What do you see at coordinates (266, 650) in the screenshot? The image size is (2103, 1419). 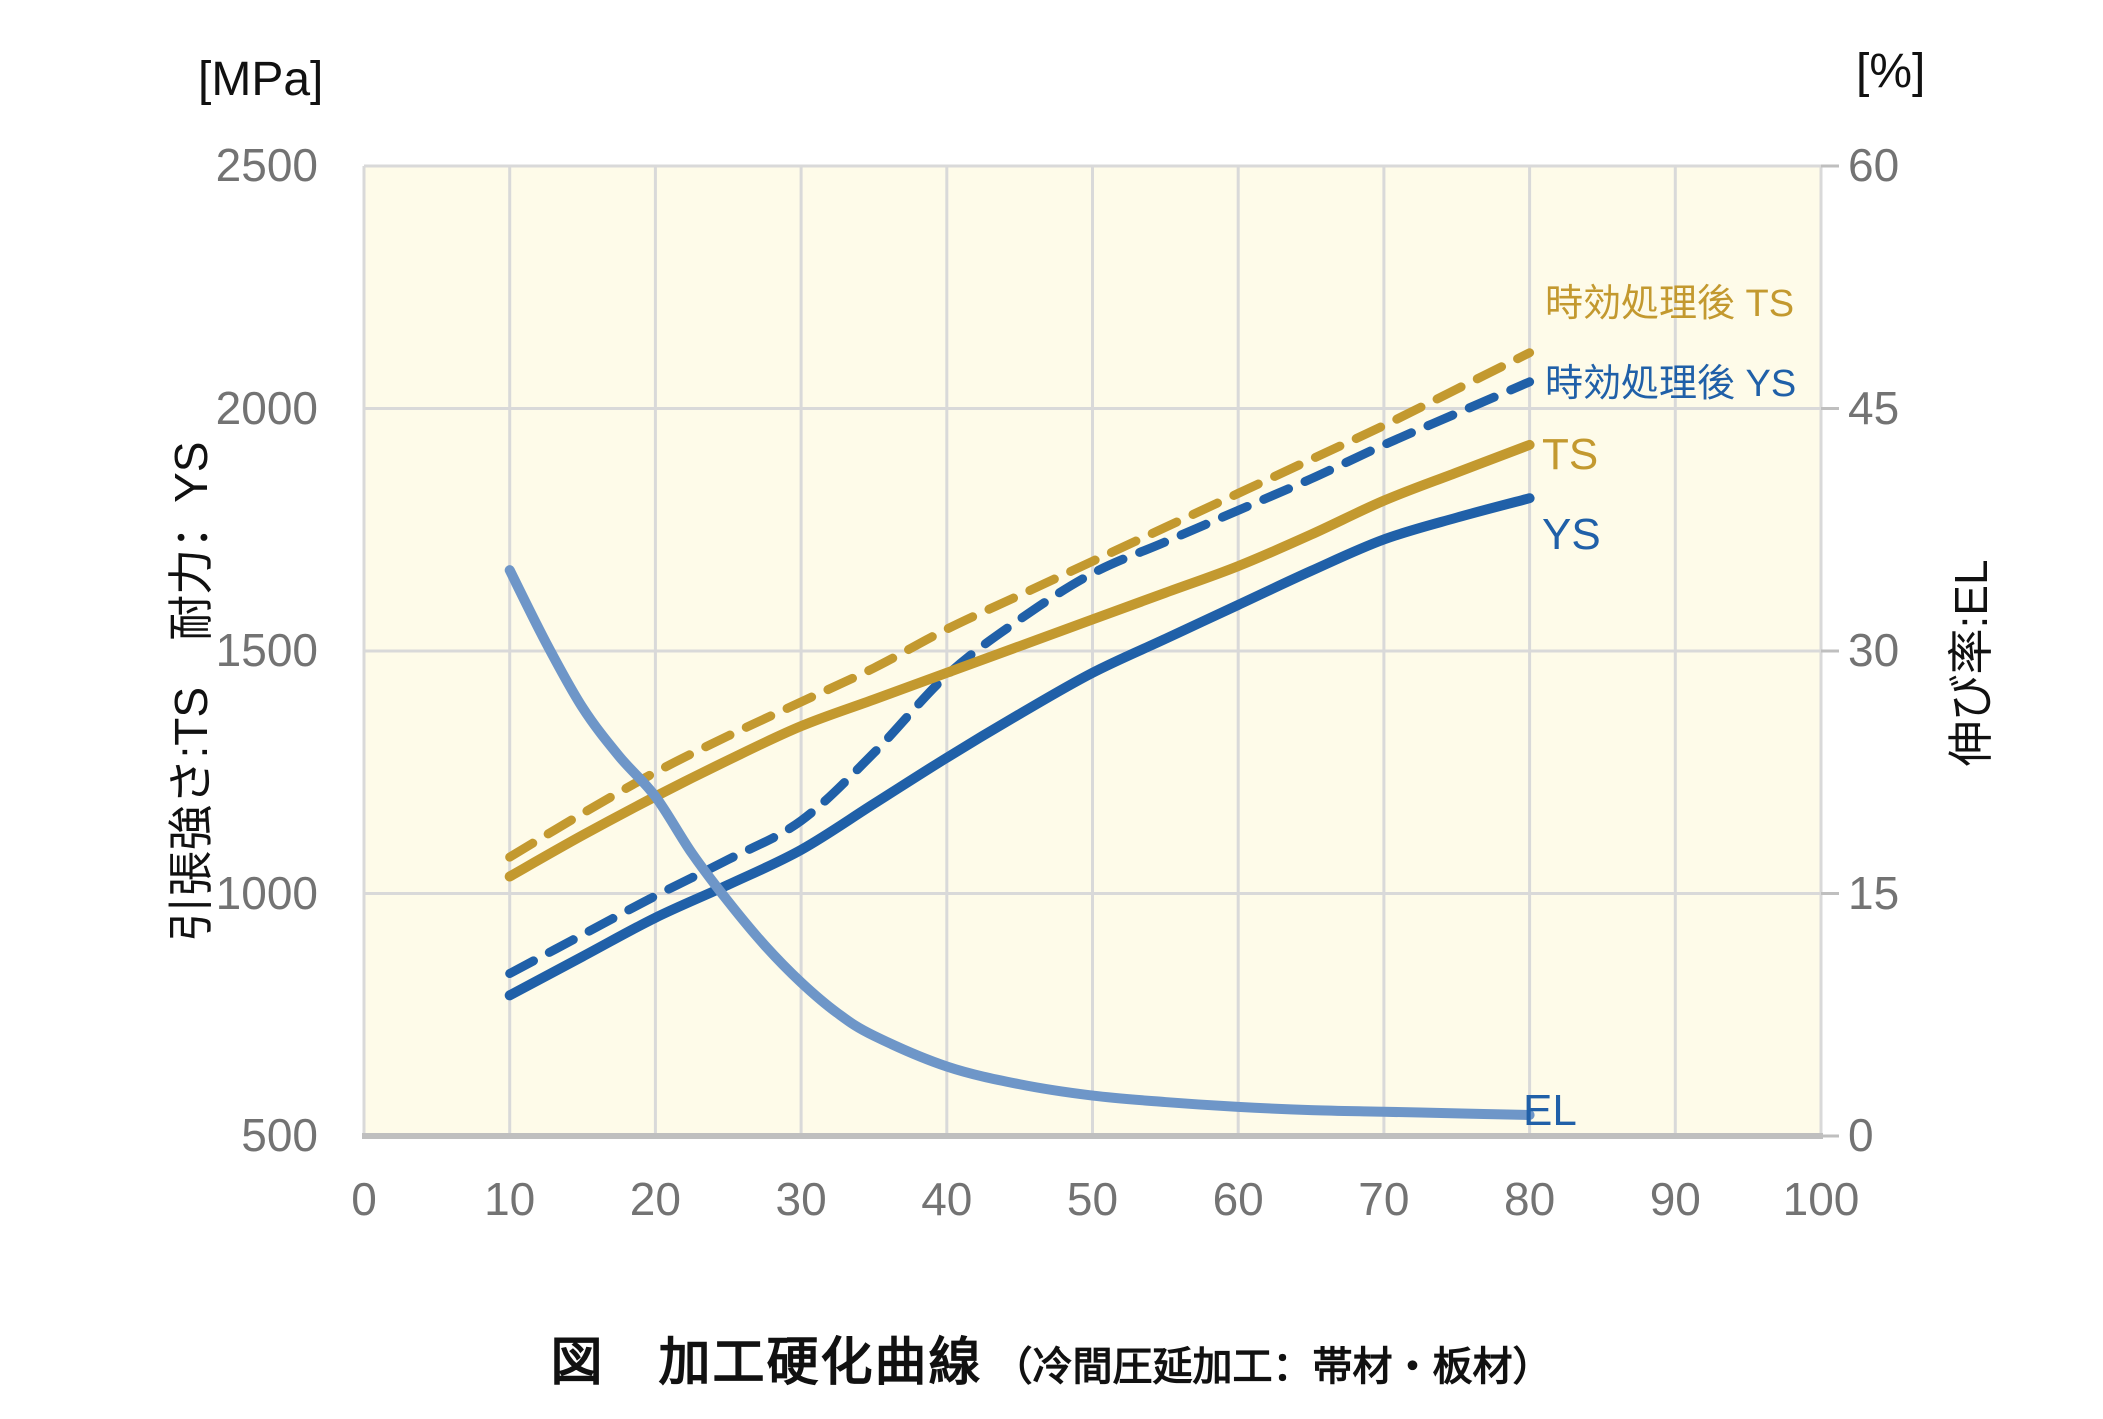 I see `tick-label: 1500` at bounding box center [266, 650].